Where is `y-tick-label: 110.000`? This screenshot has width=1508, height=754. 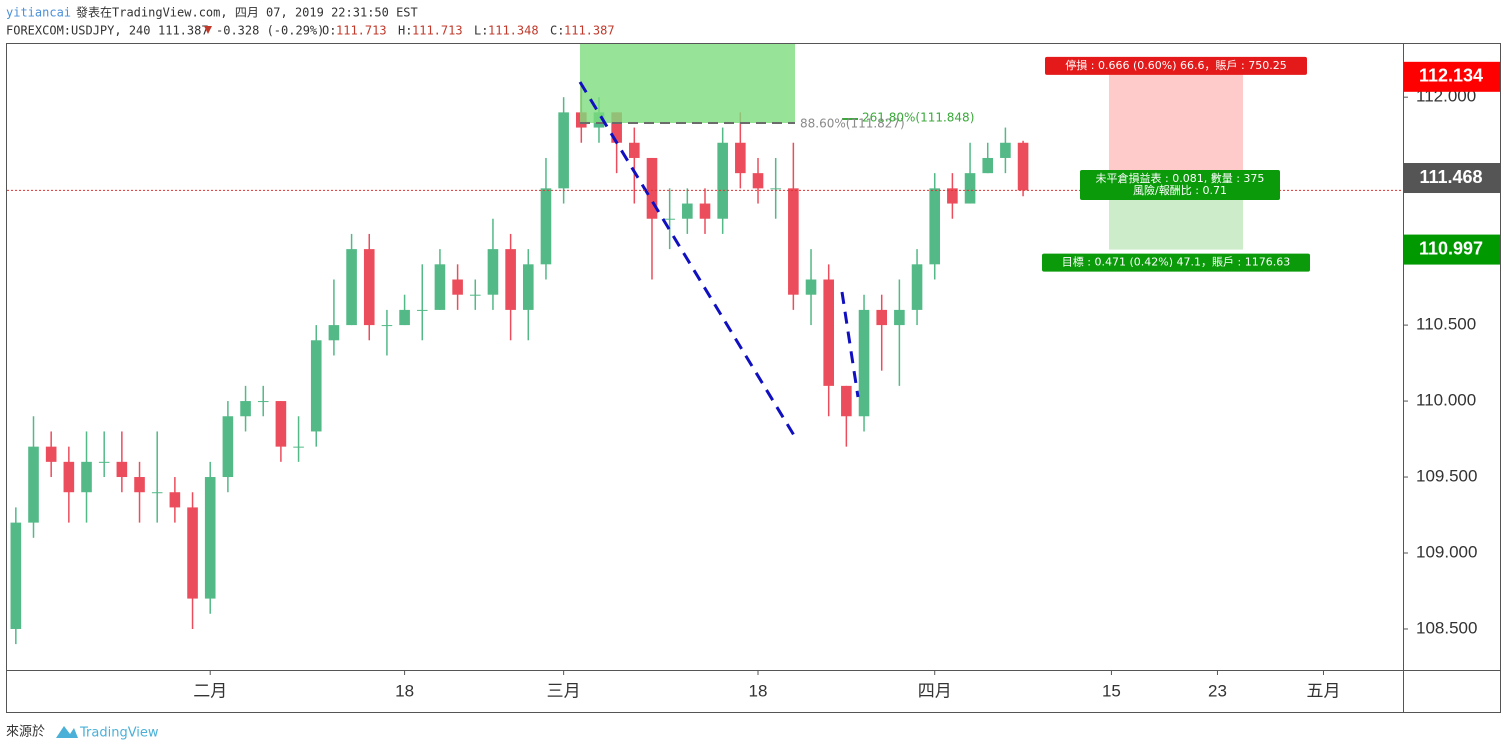
y-tick-label: 110.000 is located at coordinates (1446, 400).